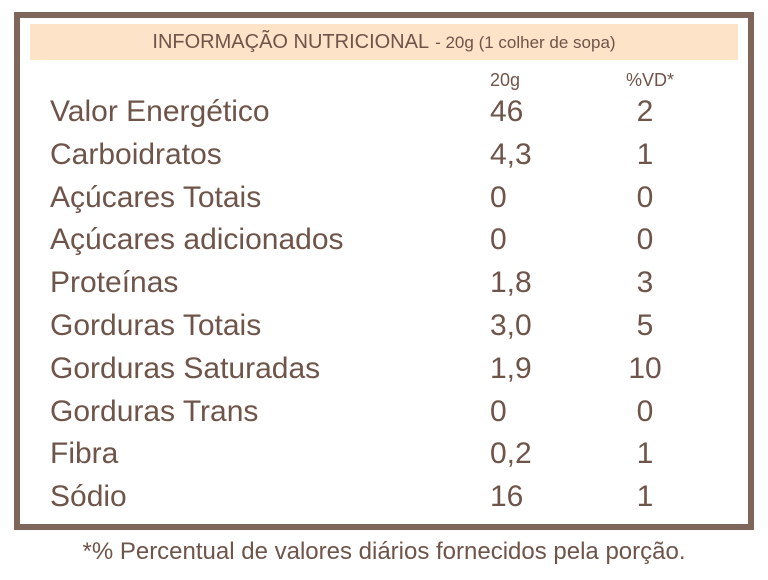 Image resolution: width=768 pixels, height=580 pixels. I want to click on nutrient-label: Fibra, so click(84, 454).